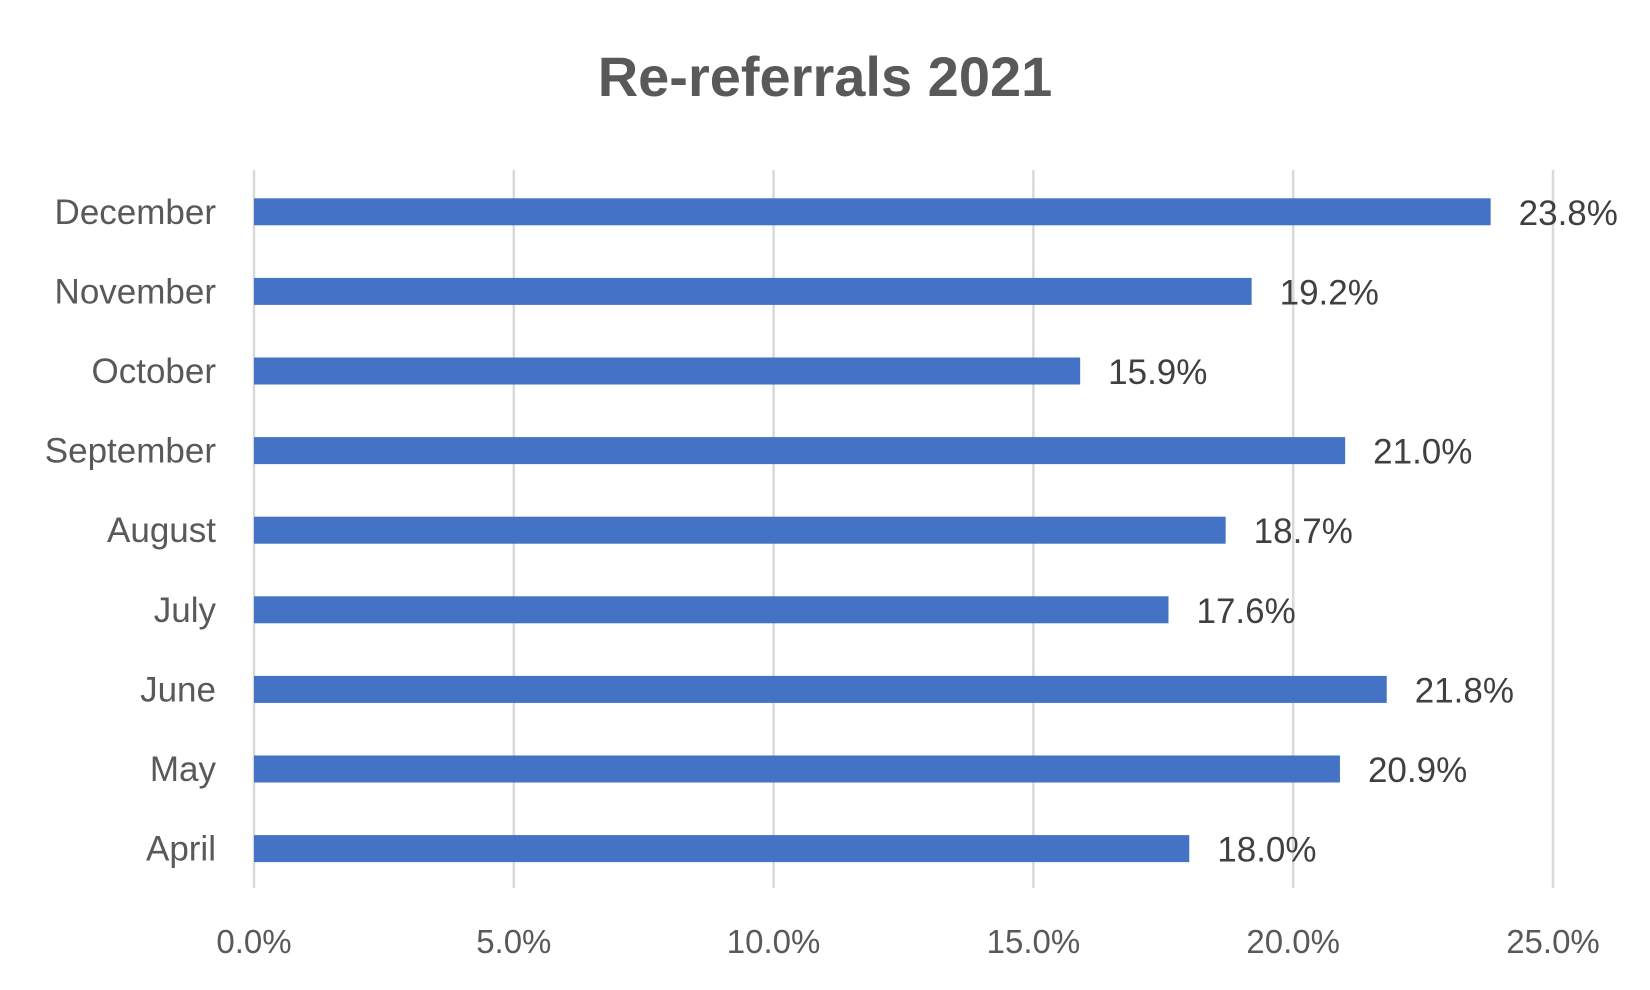 The height and width of the screenshot is (990, 1650). Describe the element at coordinates (825, 76) in the screenshot. I see `chart-title: Re-referrals 2021` at that location.